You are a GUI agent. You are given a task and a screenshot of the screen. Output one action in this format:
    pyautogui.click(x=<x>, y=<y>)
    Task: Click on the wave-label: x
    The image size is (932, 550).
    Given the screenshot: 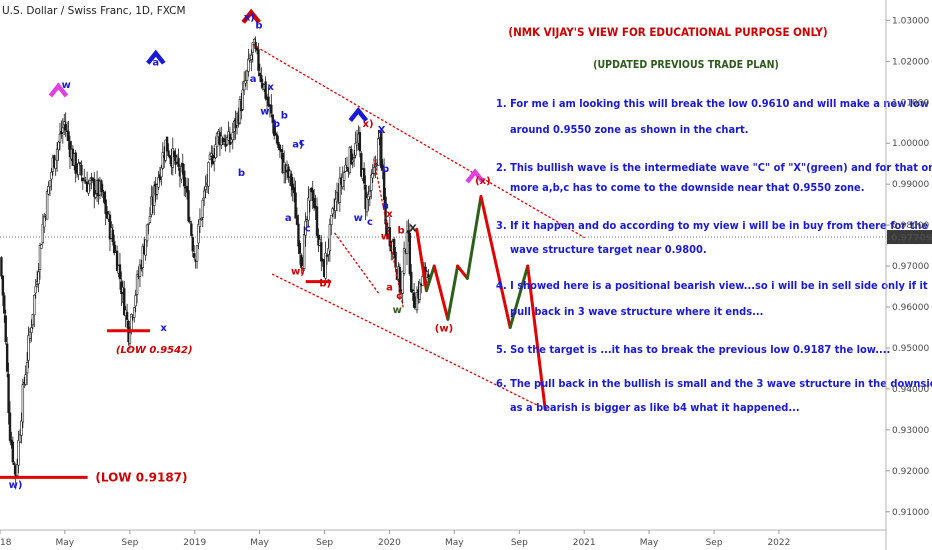 What is the action you would take?
    pyautogui.click(x=270, y=87)
    